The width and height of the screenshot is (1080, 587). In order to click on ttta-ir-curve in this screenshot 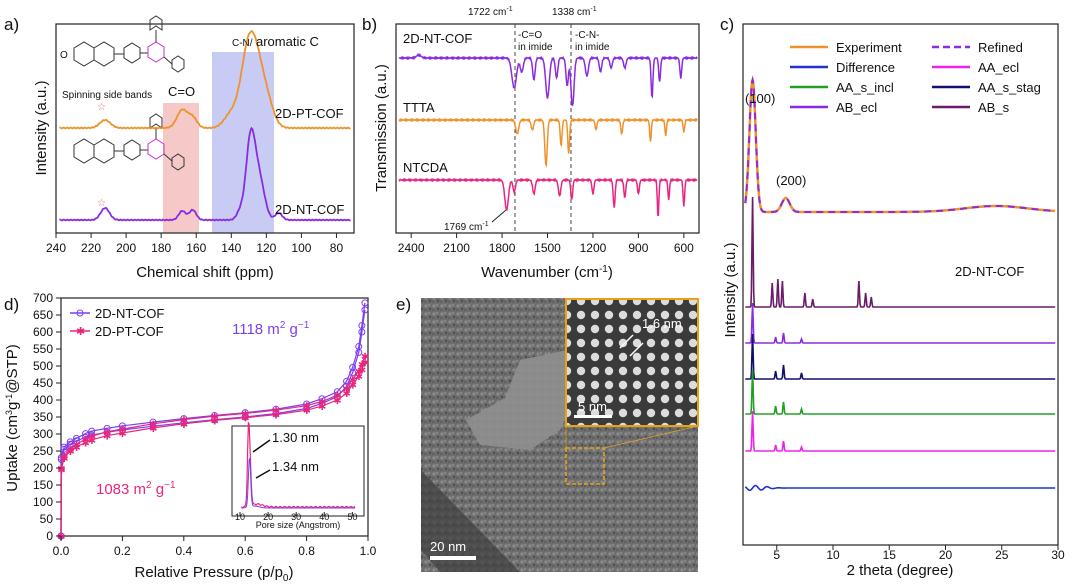, I will do `click(548, 142)`.